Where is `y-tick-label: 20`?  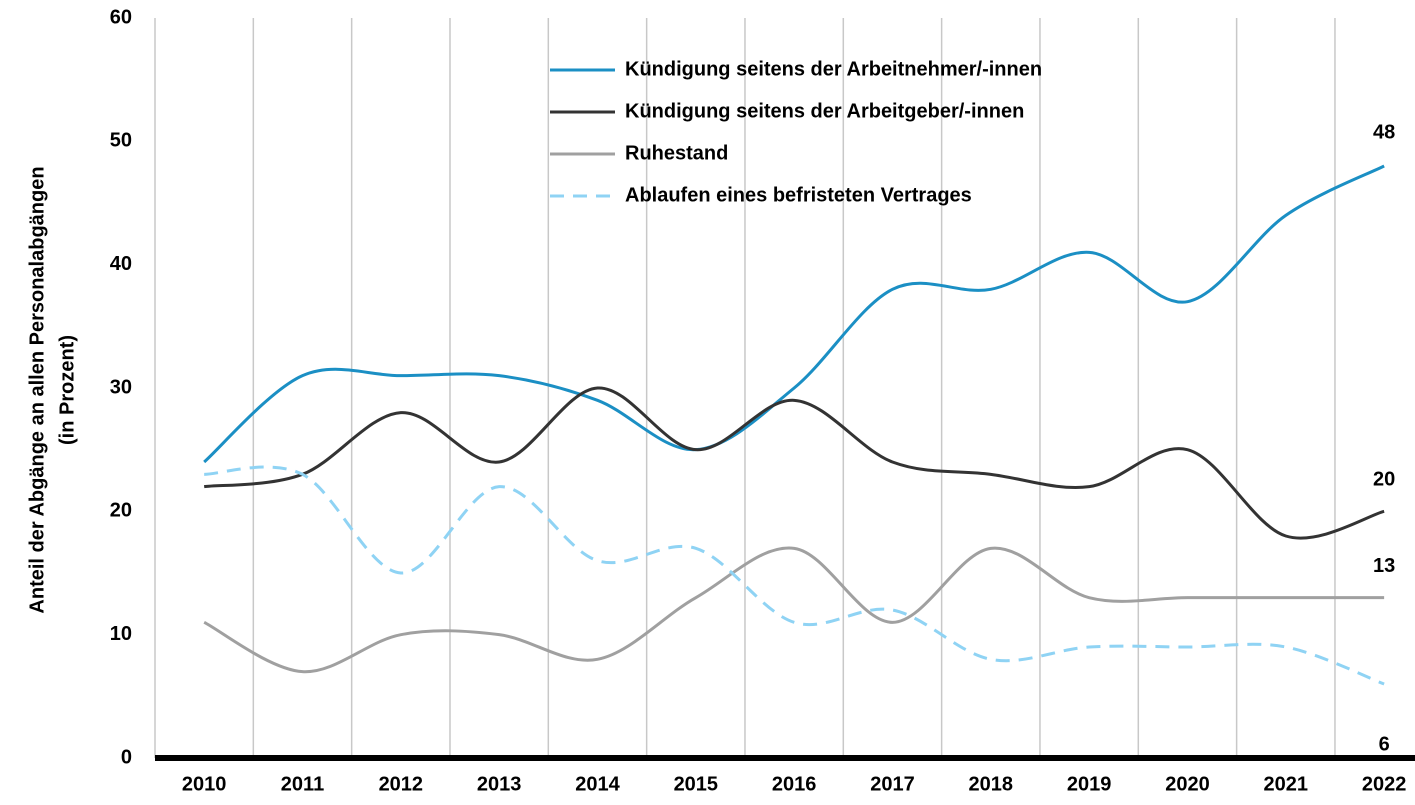 y-tick-label: 20 is located at coordinates (121, 511).